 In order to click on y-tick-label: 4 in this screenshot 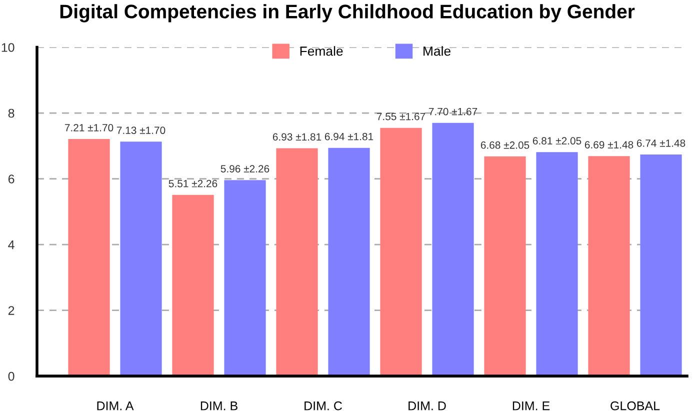, I will do `click(11, 245)`.